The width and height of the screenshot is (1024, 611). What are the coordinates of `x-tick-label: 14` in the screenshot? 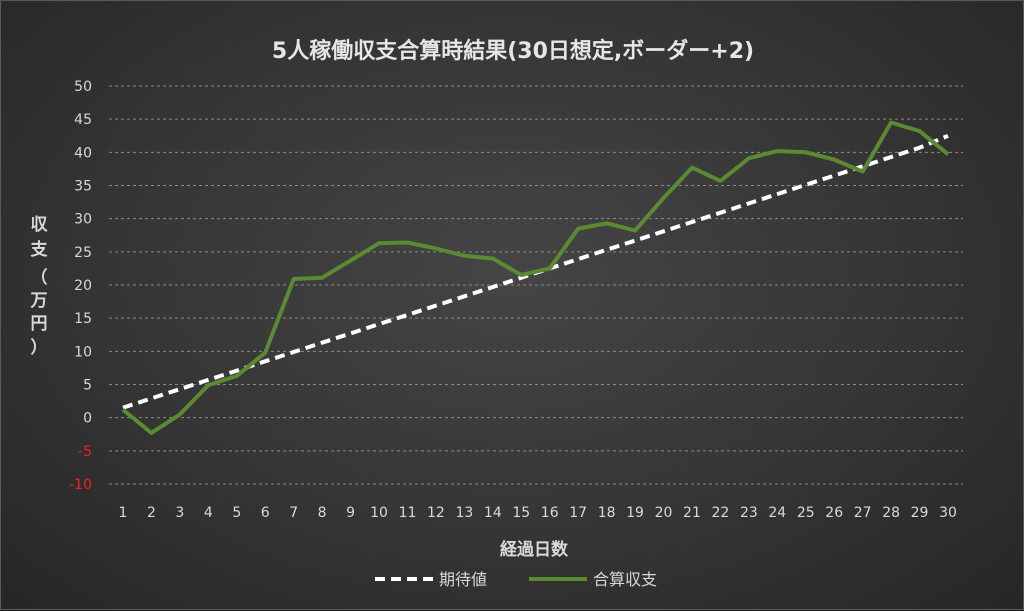 It's located at (493, 513).